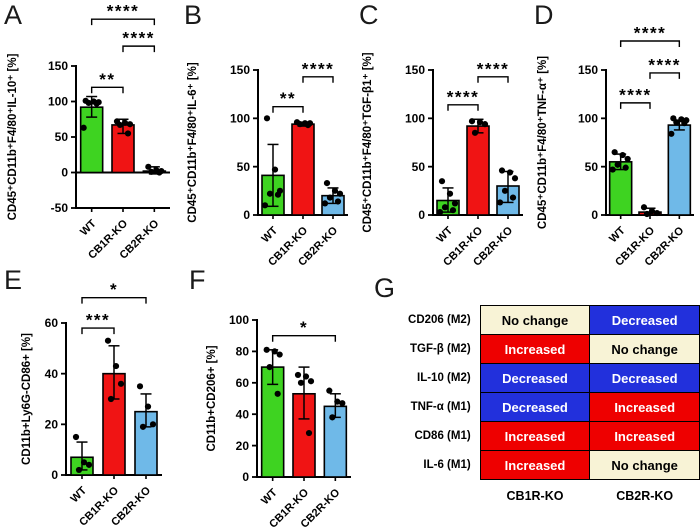 The height and width of the screenshot is (530, 700). What do you see at coordinates (60, 208) in the screenshot?
I see `y-tick-label: -50` at bounding box center [60, 208].